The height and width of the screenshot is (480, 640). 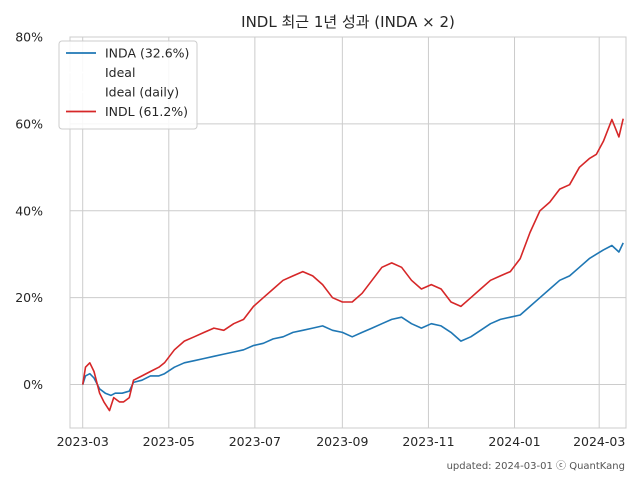 I want to click on x-tick-label: 2024-03, so click(x=599, y=441).